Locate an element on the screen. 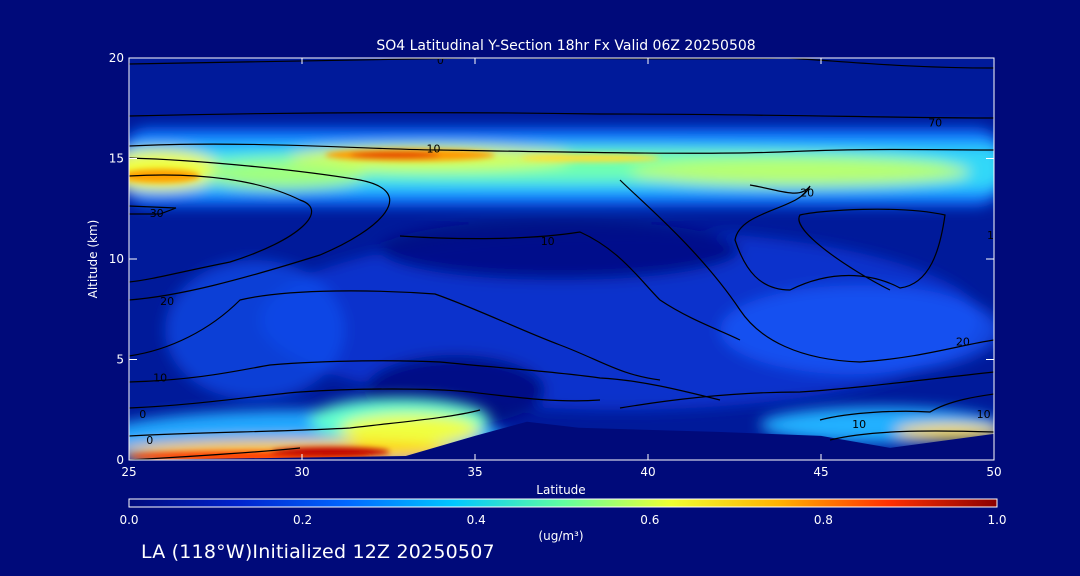 This screenshot has width=1080, height=576. colorbar-tick-label: 0.4 is located at coordinates (476, 520).